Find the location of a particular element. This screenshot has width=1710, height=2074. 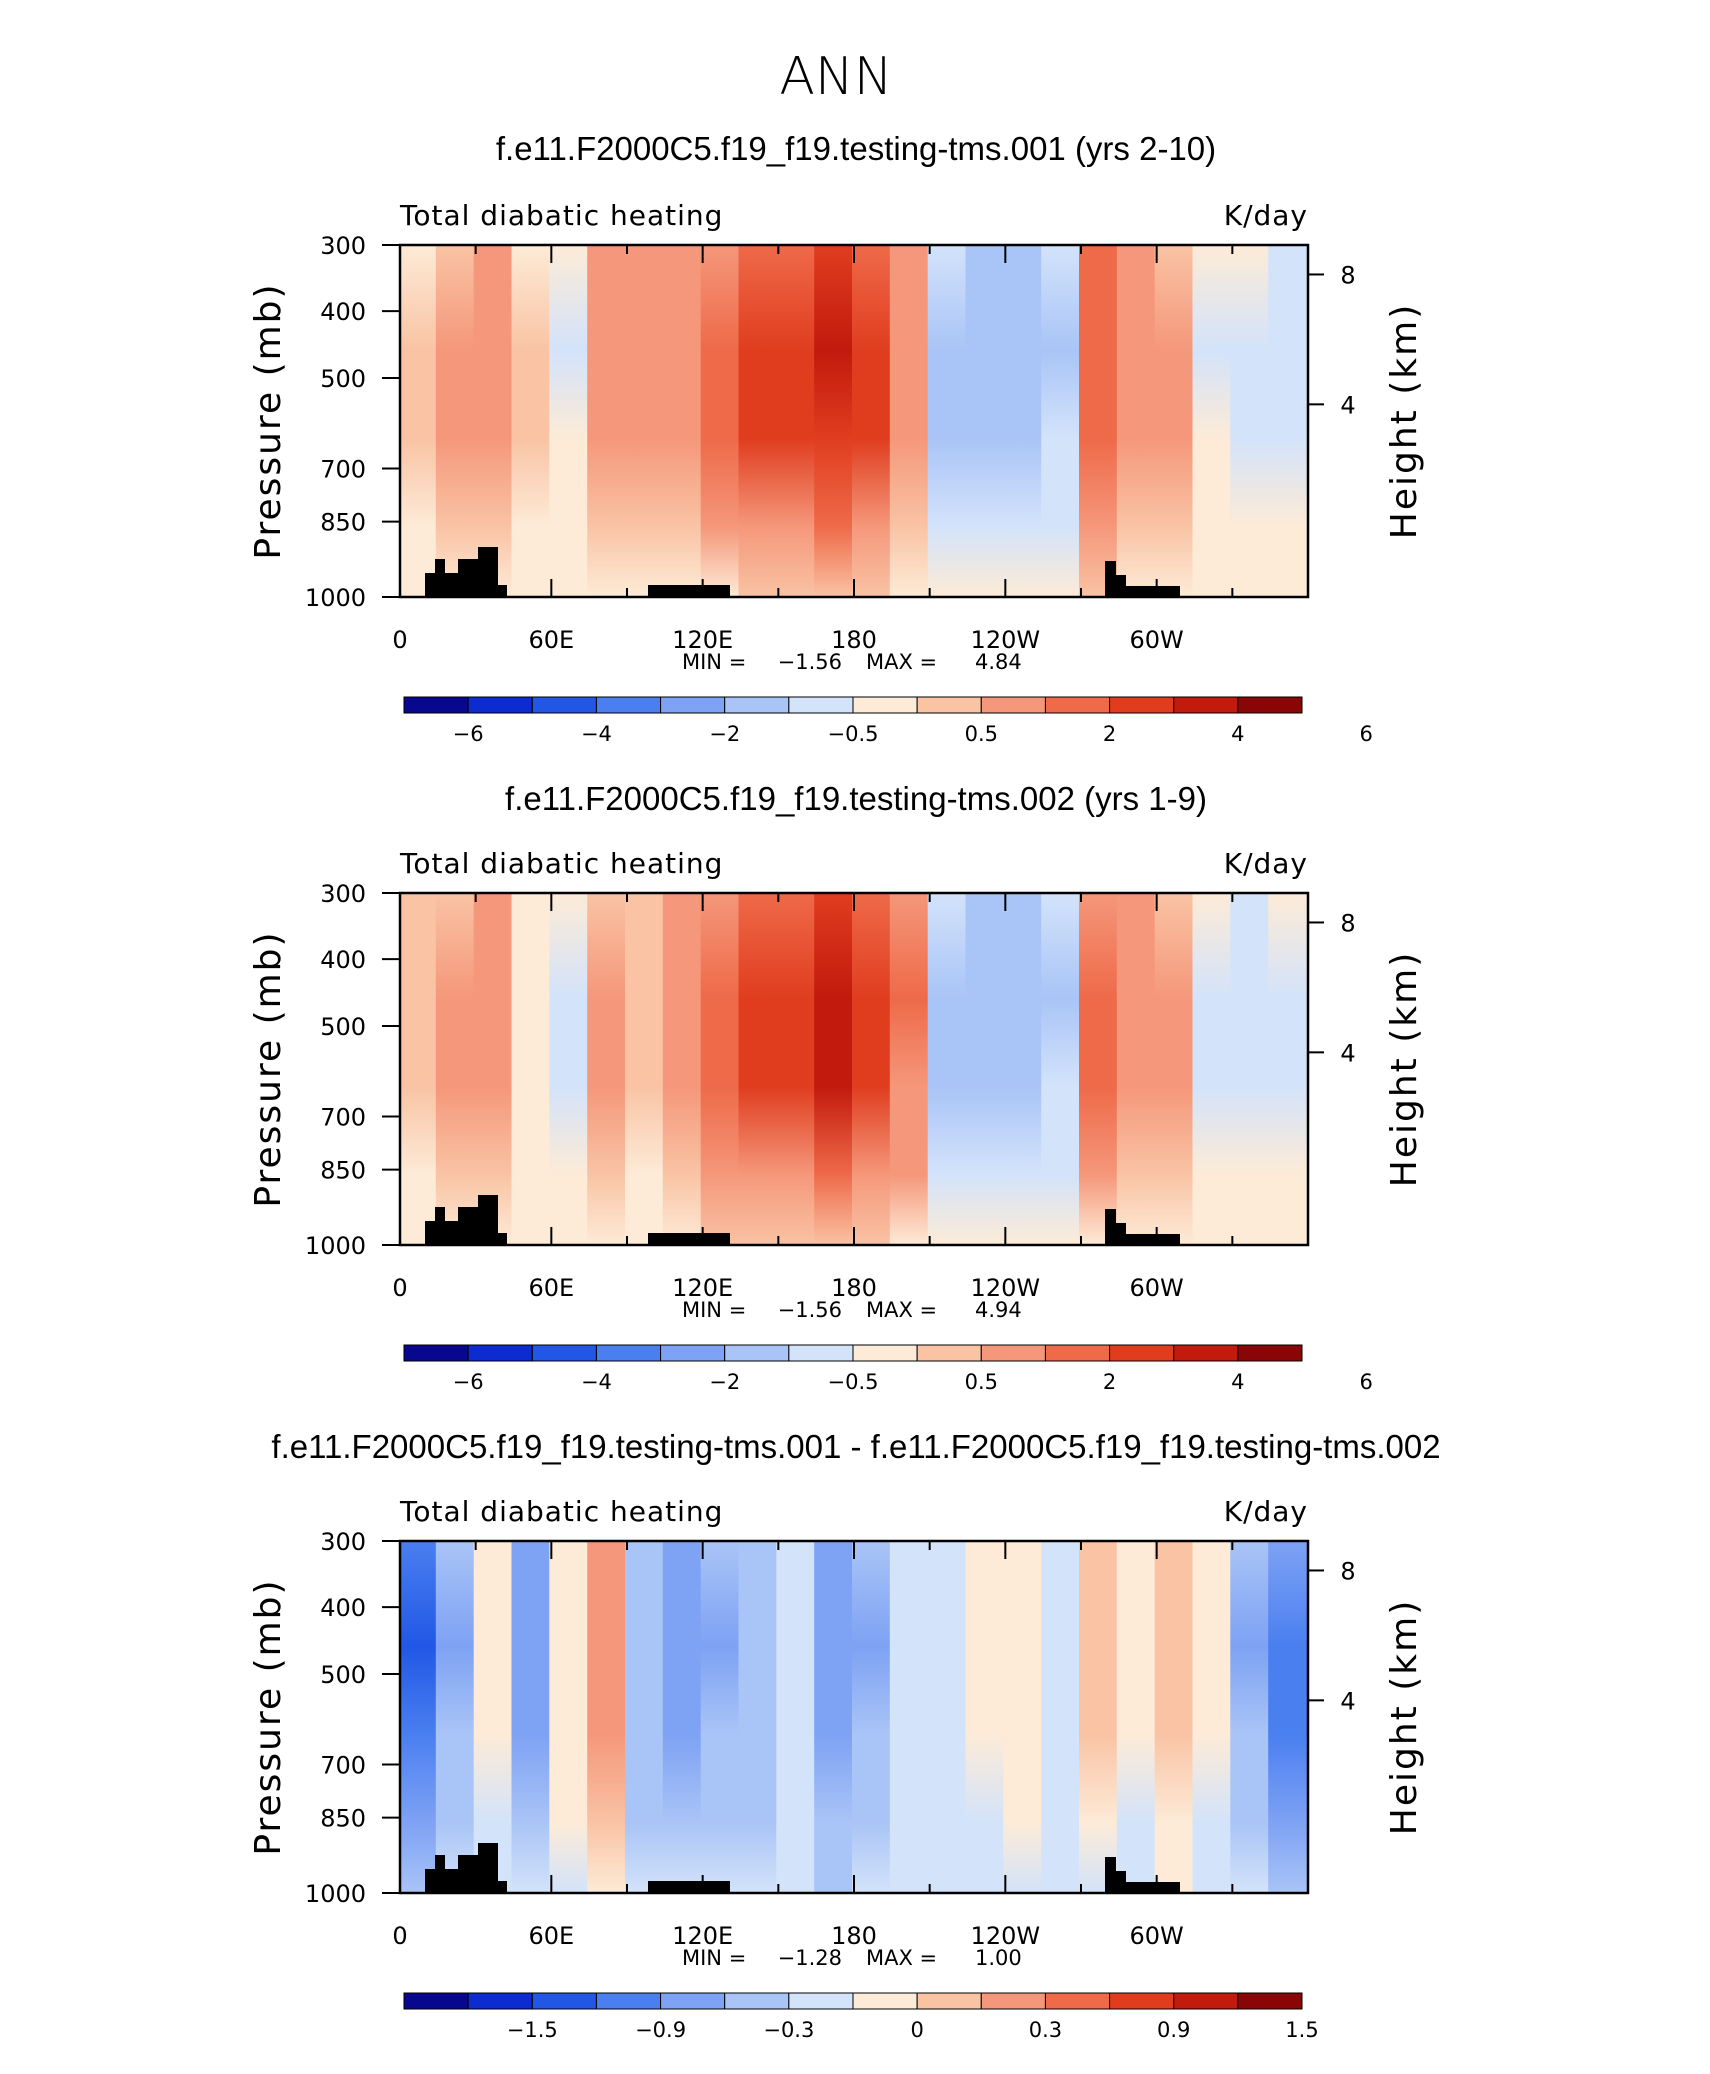

topography-andes is located at coordinates (1142, 579).